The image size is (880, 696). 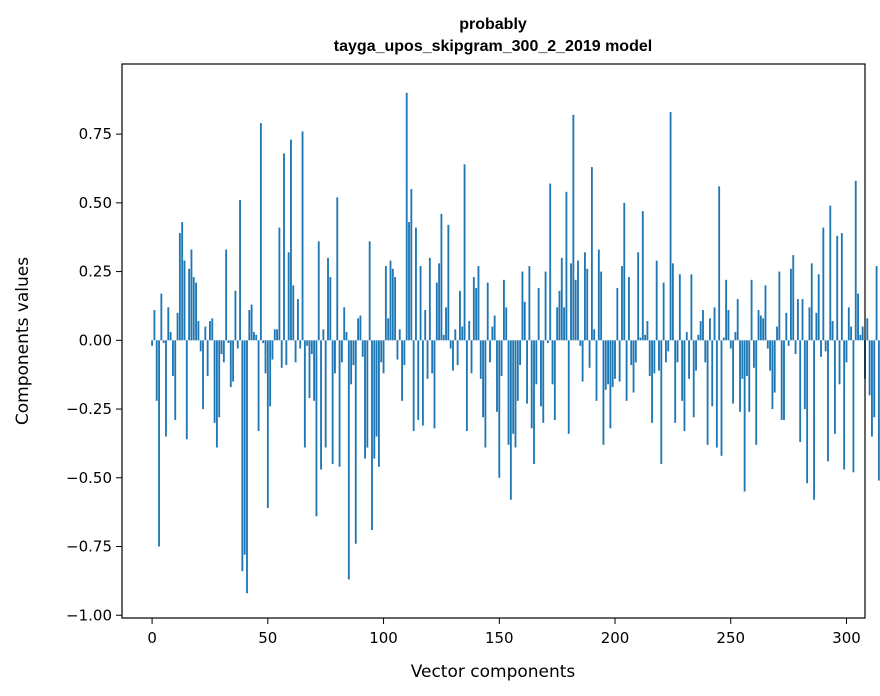 What do you see at coordinates (94, 374) in the screenshot?
I see `y-axis-ticks: −1.00 −0.75 −0.50 −0.25 0.00 0.25 0.50 0.75` at bounding box center [94, 374].